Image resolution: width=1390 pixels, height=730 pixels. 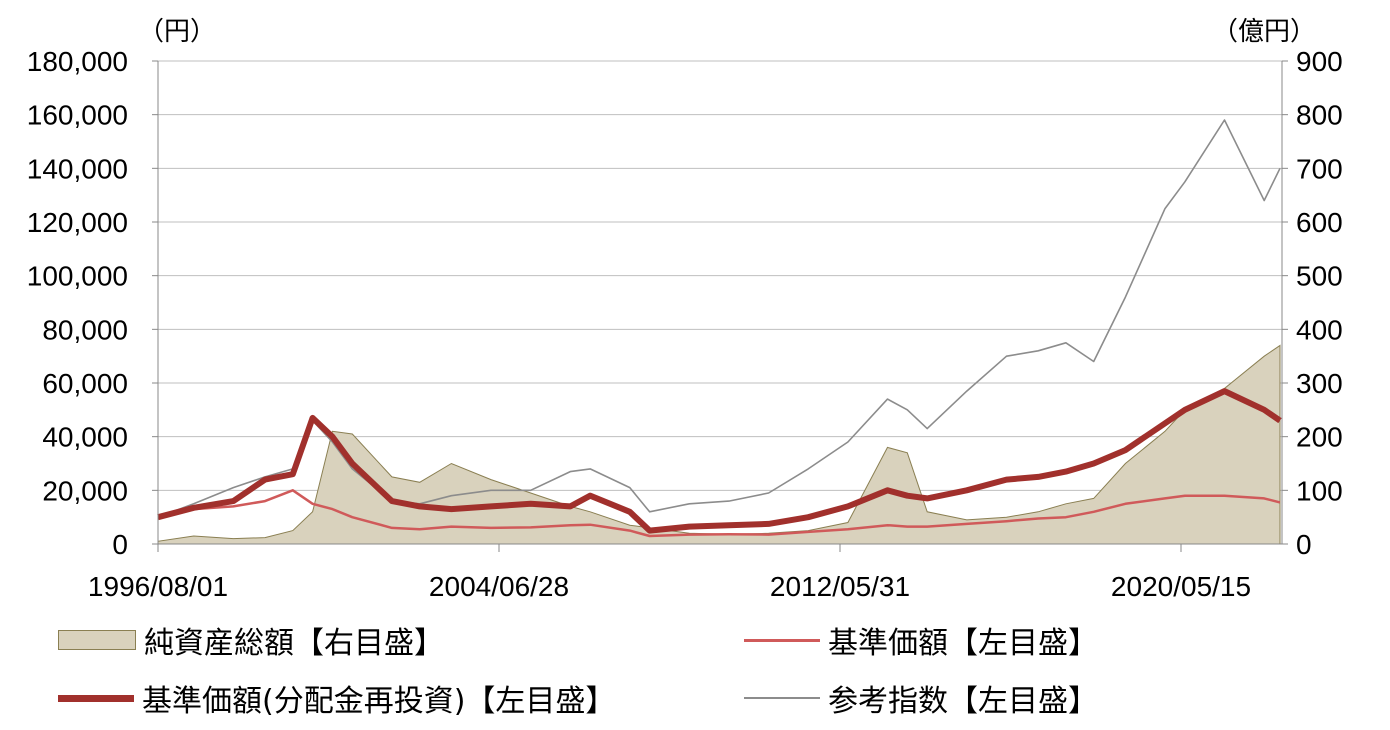 What do you see at coordinates (669, 573) in the screenshot?
I see `x-axis-ticks: 1996/08/01 2004/06/28 2012/05/31 2020/05/15` at bounding box center [669, 573].